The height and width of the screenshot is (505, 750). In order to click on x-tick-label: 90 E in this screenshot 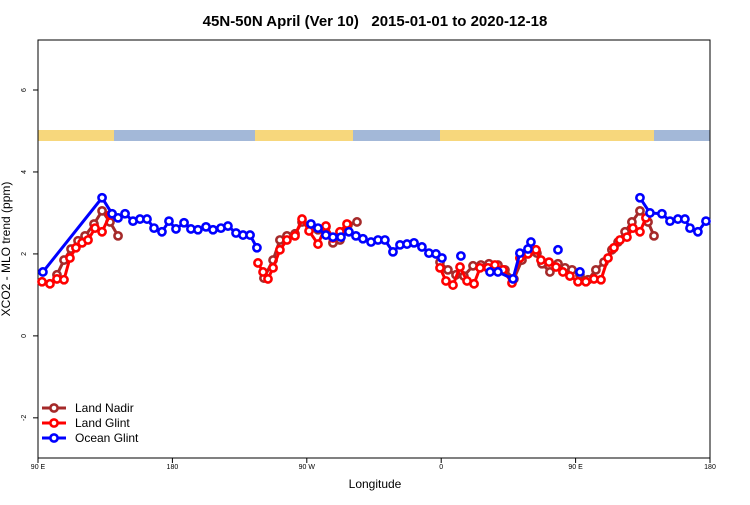, I will do `click(575, 467)`.